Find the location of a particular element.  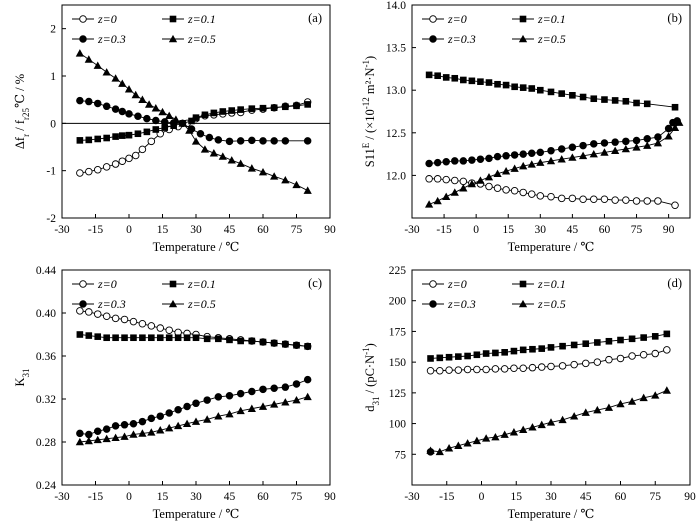

y-tick-label: 1 is located at coordinates (53, 77).